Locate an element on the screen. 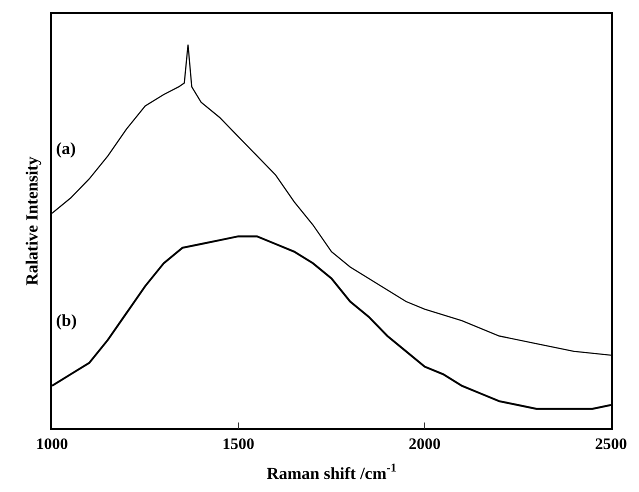  x-axis-title: Raman shift /cm$^{-1}$ is located at coordinates (331, 471).